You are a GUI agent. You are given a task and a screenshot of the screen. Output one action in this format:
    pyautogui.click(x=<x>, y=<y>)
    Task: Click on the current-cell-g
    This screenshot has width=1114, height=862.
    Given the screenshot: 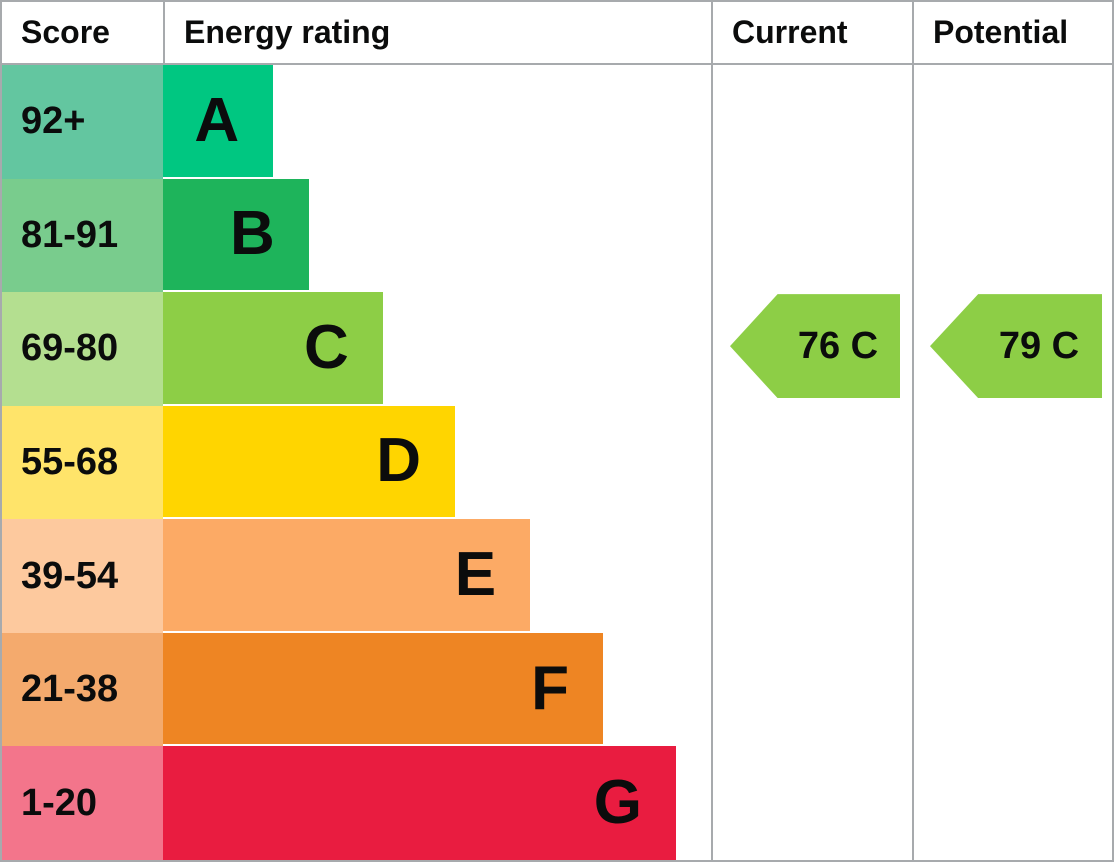 What is the action you would take?
    pyautogui.click(x=811, y=803)
    